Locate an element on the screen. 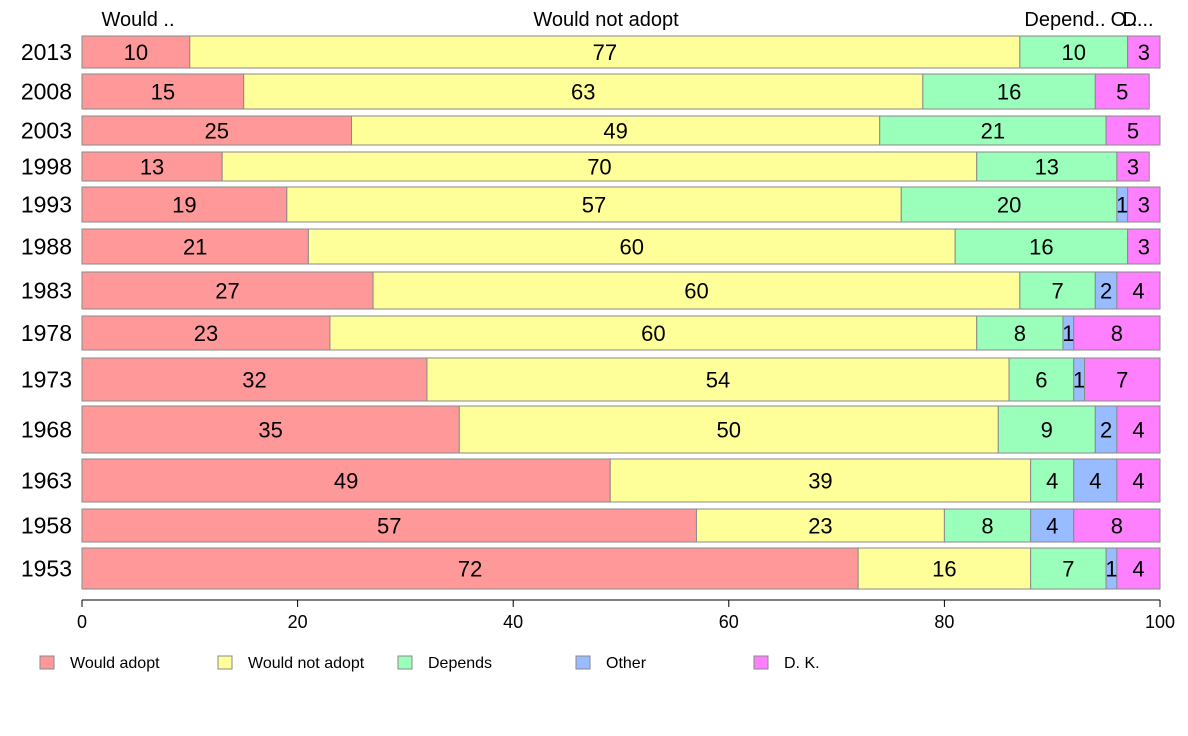  top-label: Would not adopt is located at coordinates (606, 20).